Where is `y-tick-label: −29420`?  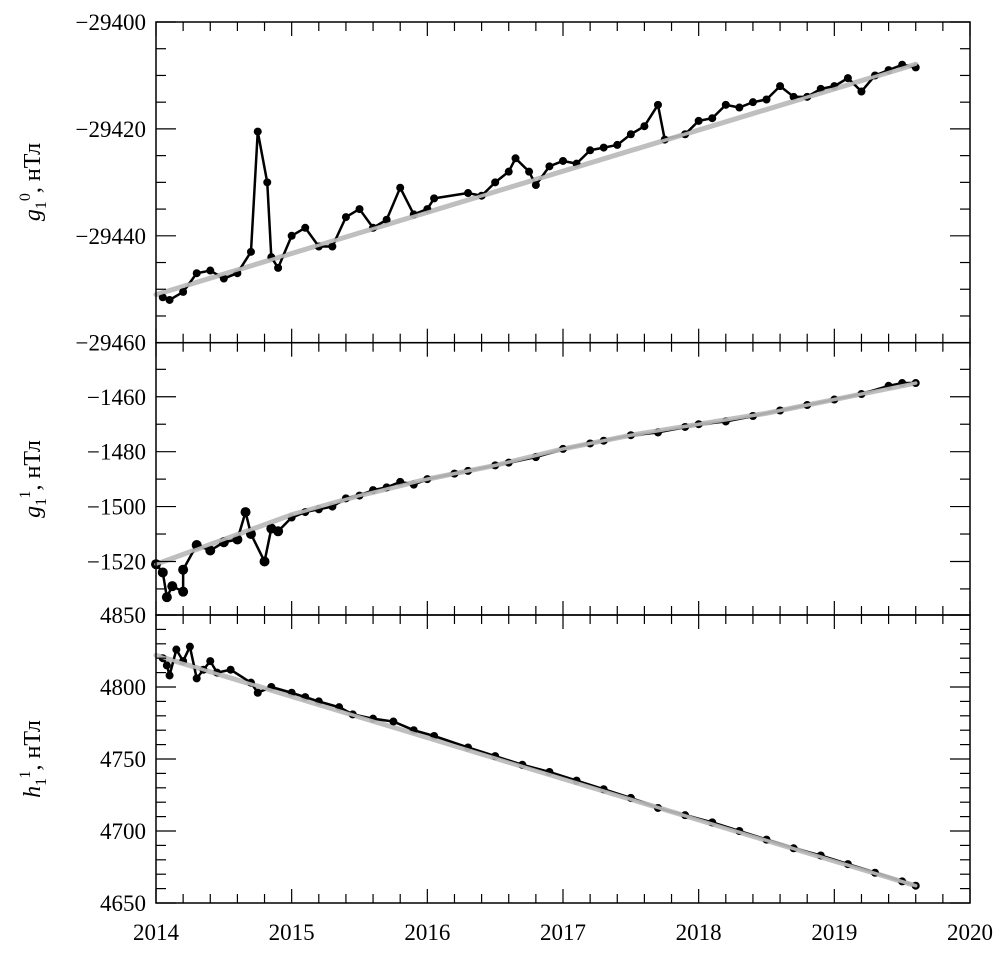
y-tick-label: −29420 is located at coordinates (111, 129).